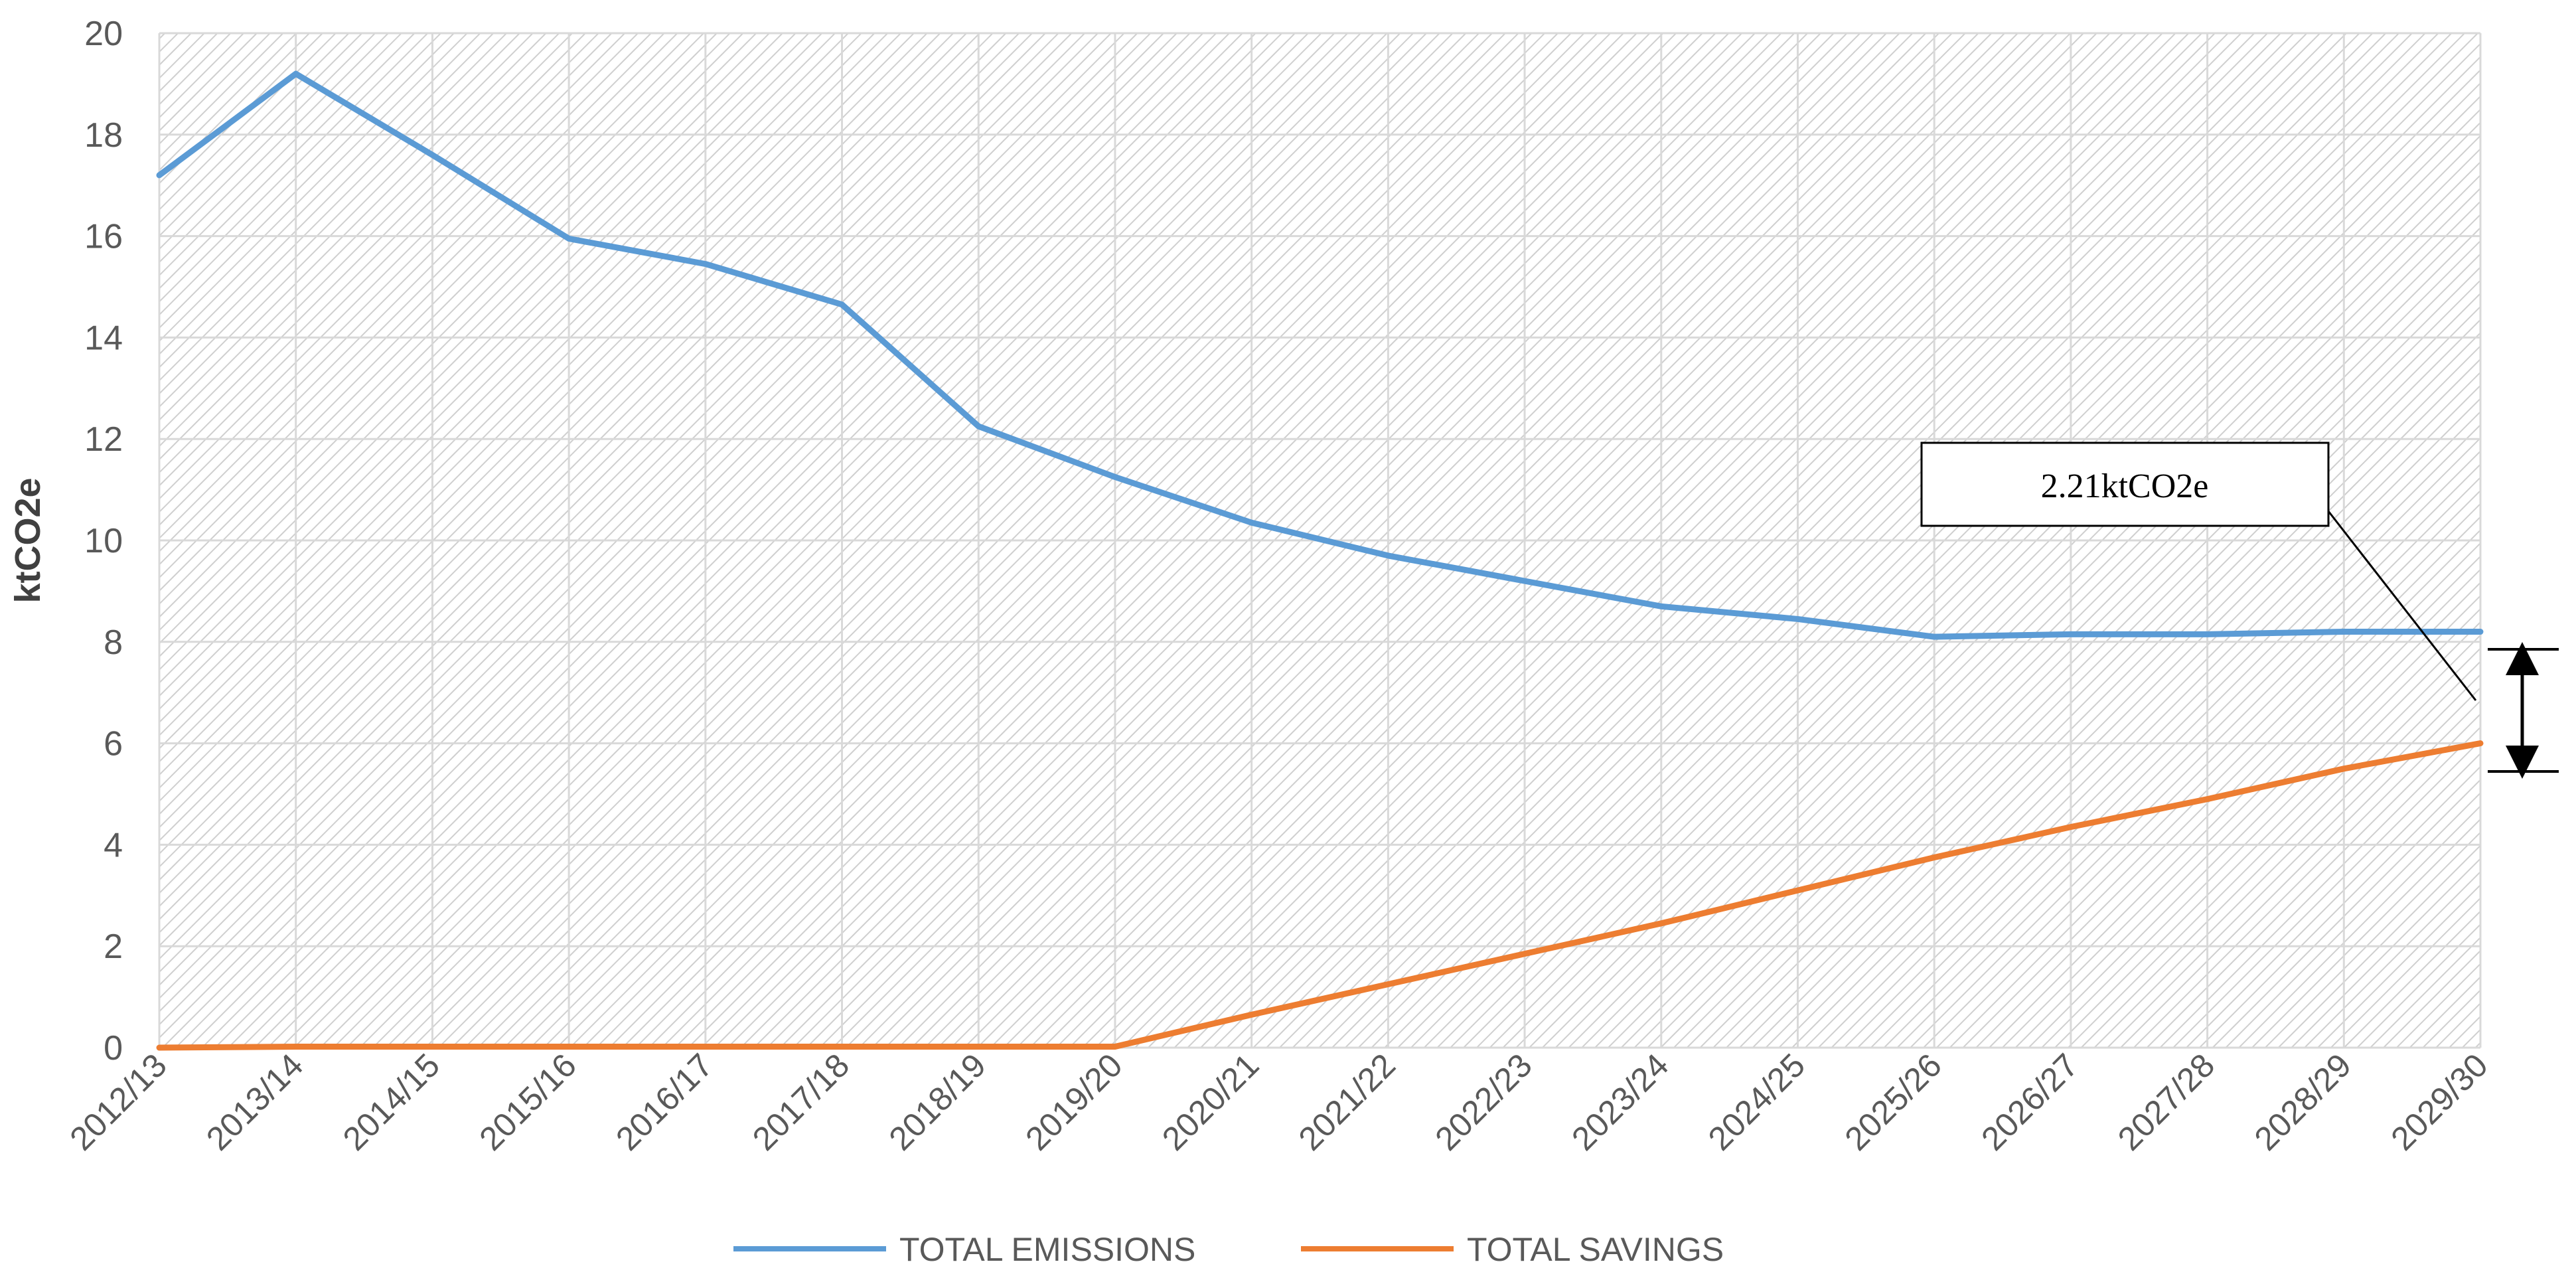 Image resolution: width=2576 pixels, height=1282 pixels. I want to click on y-tick-label: 18, so click(104, 136).